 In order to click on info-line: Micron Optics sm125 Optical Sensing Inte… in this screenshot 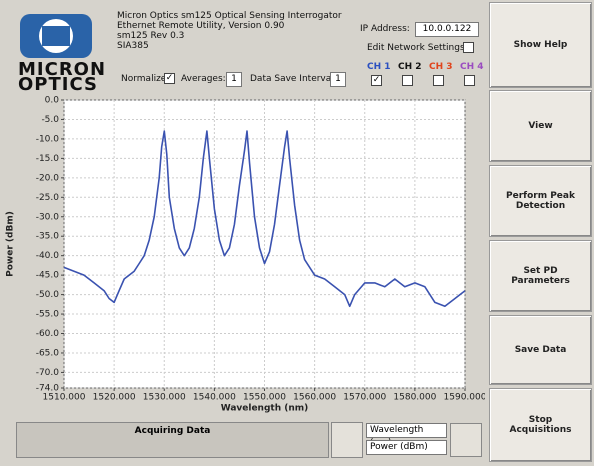, I will do `click(229, 16)`.